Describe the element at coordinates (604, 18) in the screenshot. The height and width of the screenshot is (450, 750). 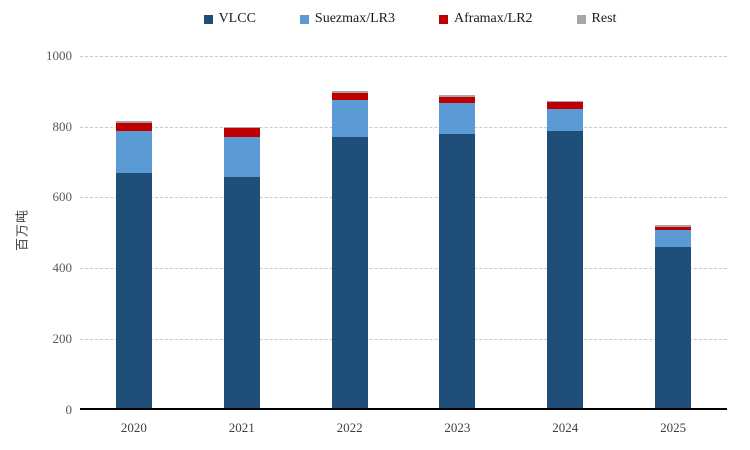
I see `legend-label: Rest` at that location.